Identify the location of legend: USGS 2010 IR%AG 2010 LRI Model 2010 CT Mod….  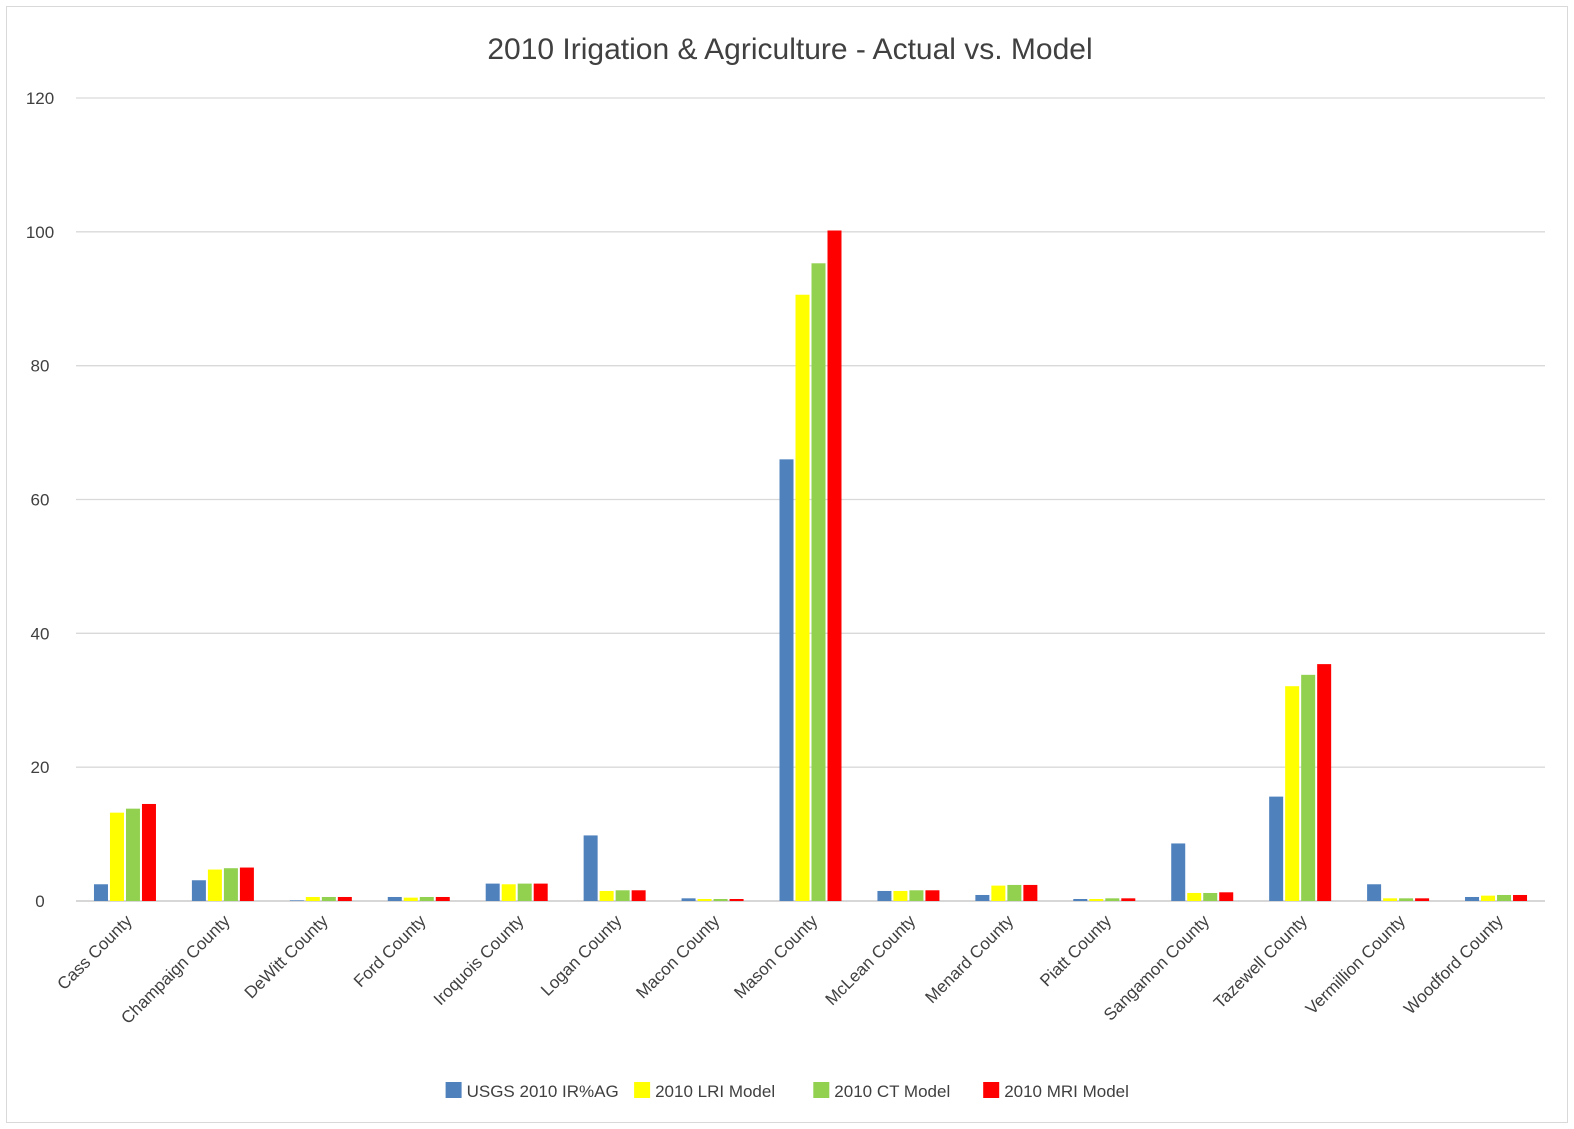
(787, 1091).